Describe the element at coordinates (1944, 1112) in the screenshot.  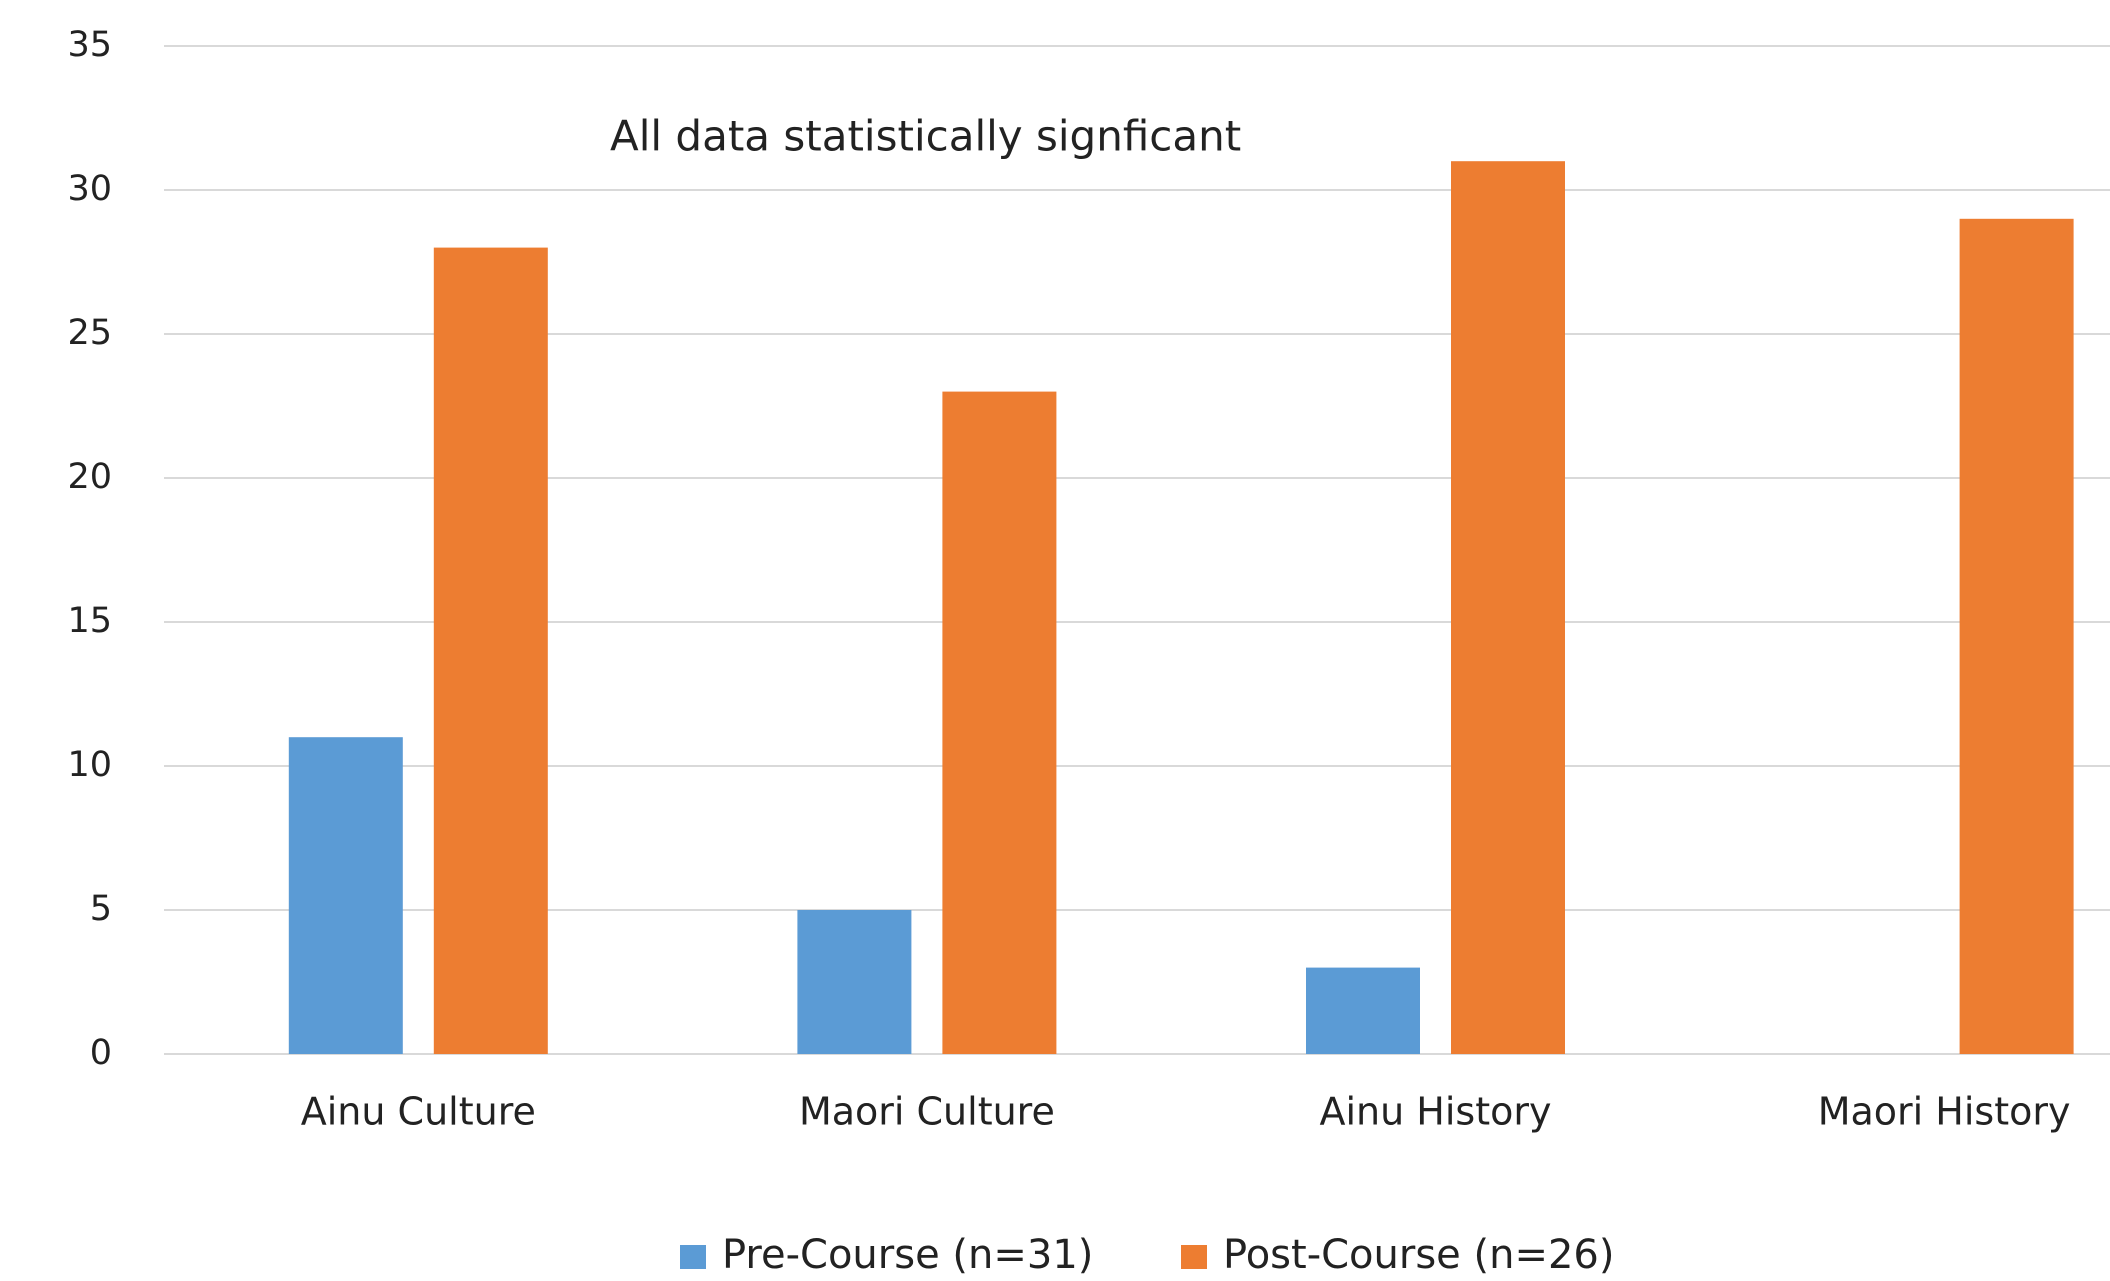
I see `x-tick-label: Maori History` at that location.